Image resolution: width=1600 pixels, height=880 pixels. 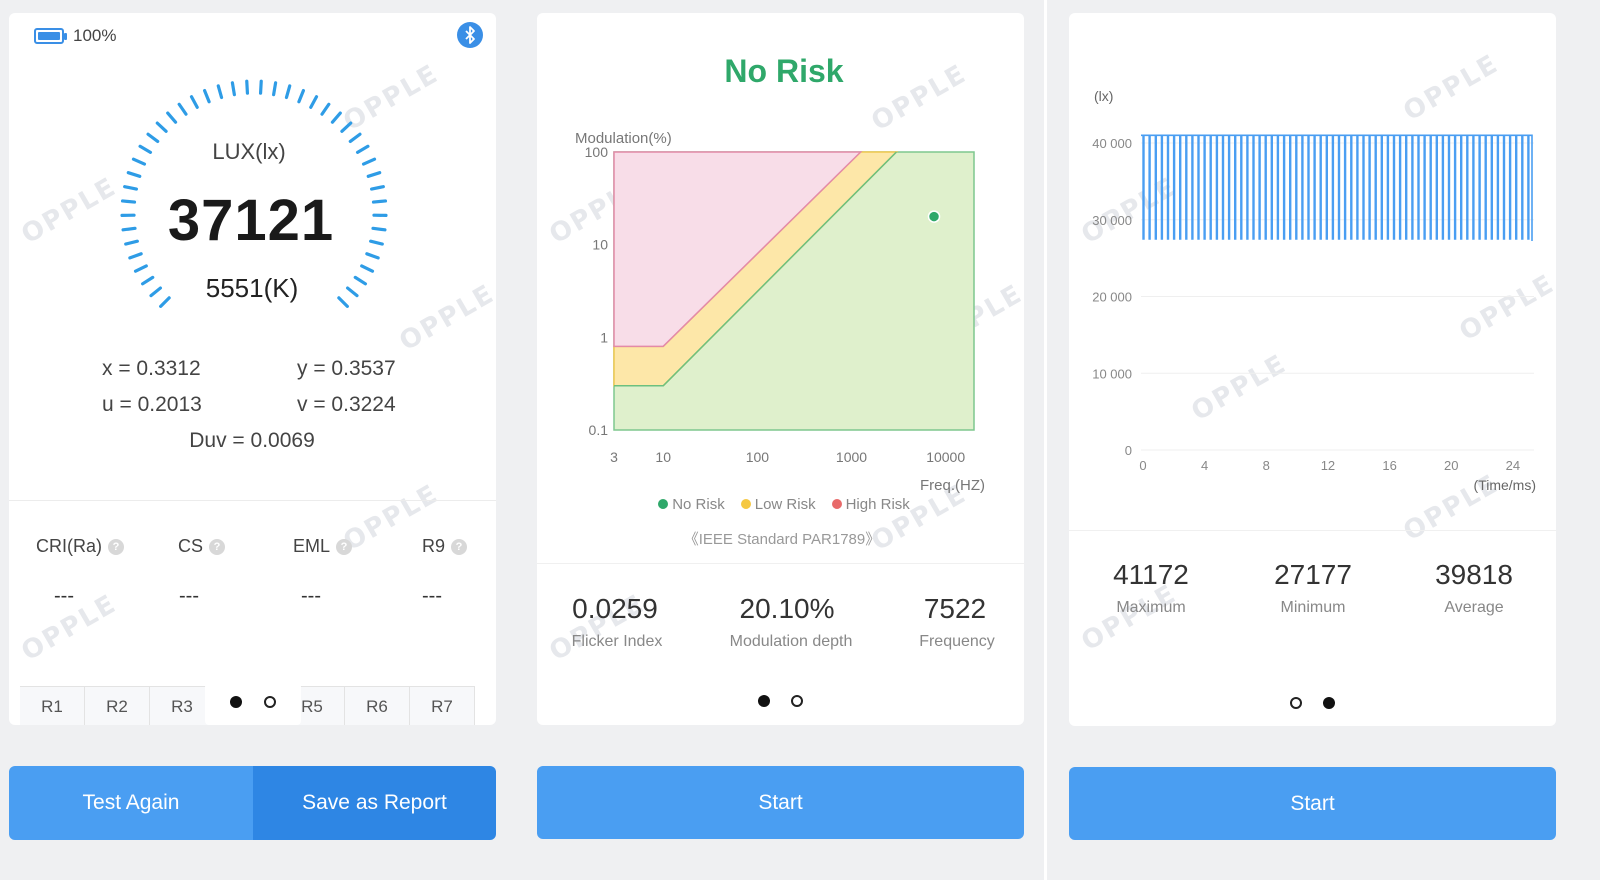 What do you see at coordinates (152, 404) in the screenshot?
I see `chroma-u: u = 0.2013` at bounding box center [152, 404].